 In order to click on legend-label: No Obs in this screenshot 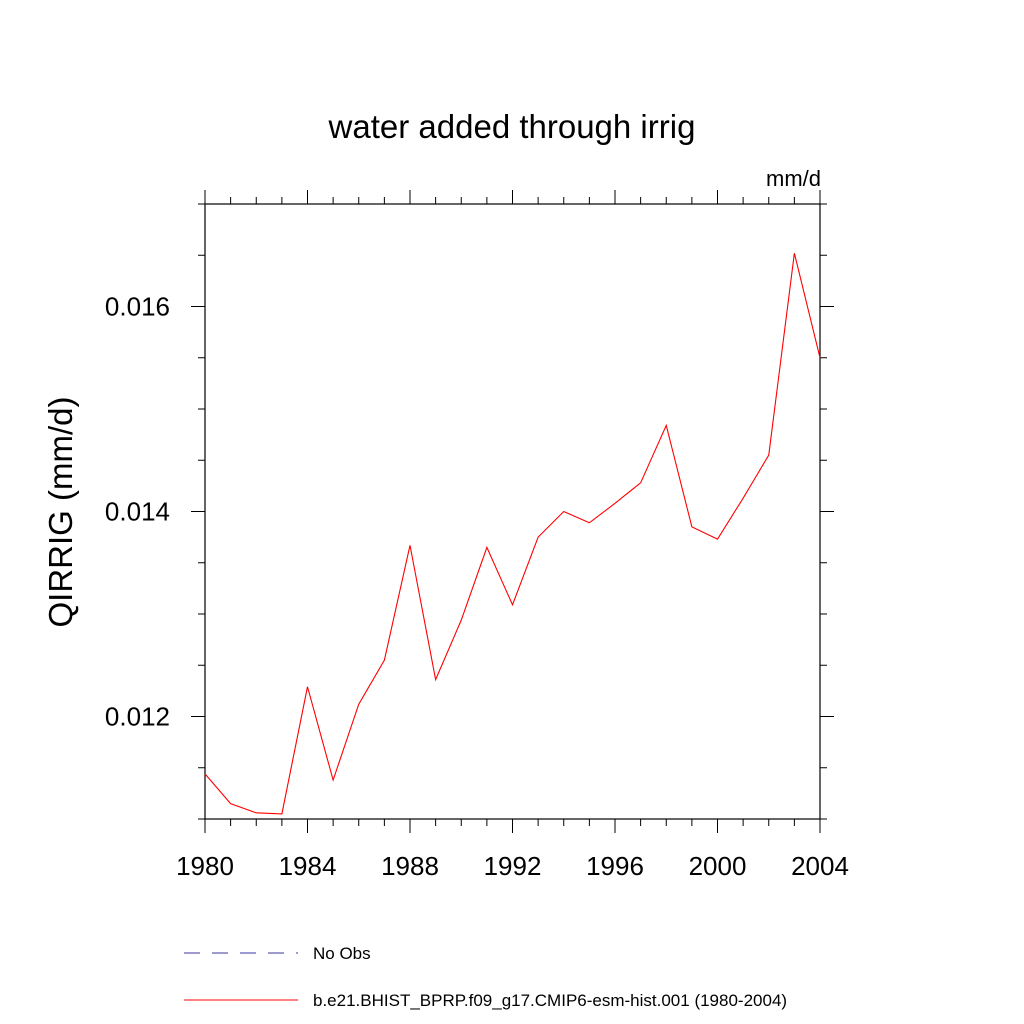, I will do `click(342, 953)`.